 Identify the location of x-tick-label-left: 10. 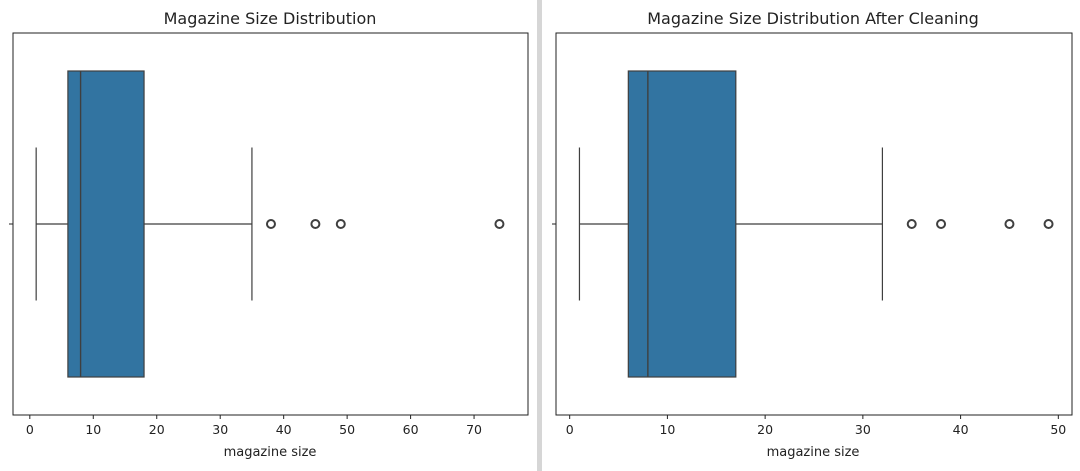
(93, 429).